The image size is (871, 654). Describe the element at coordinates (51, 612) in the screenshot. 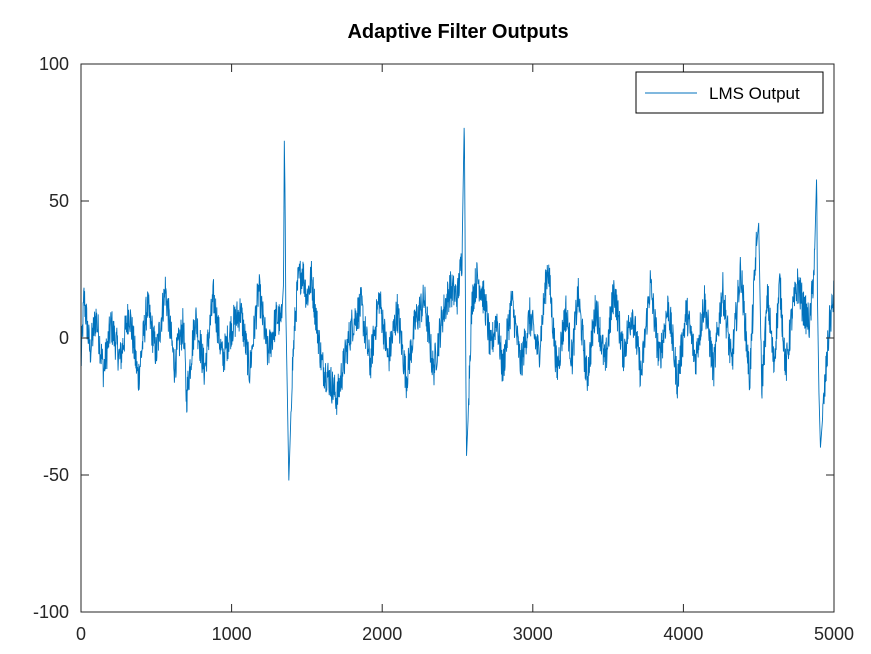

I see `y-tick-label: -100` at that location.